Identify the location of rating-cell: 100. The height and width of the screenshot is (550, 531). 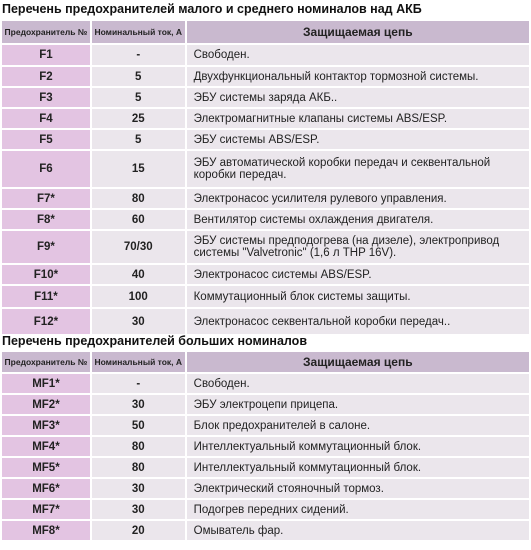
(138, 296).